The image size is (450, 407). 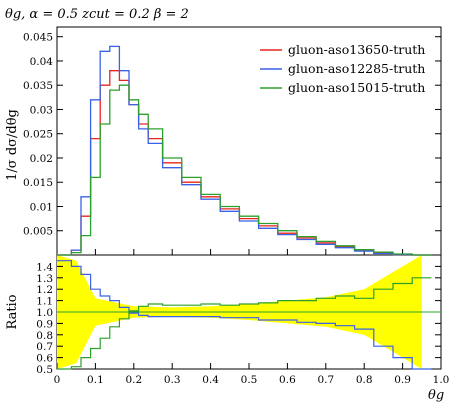 I want to click on x-tick-label: 0.4, so click(x=210, y=380).